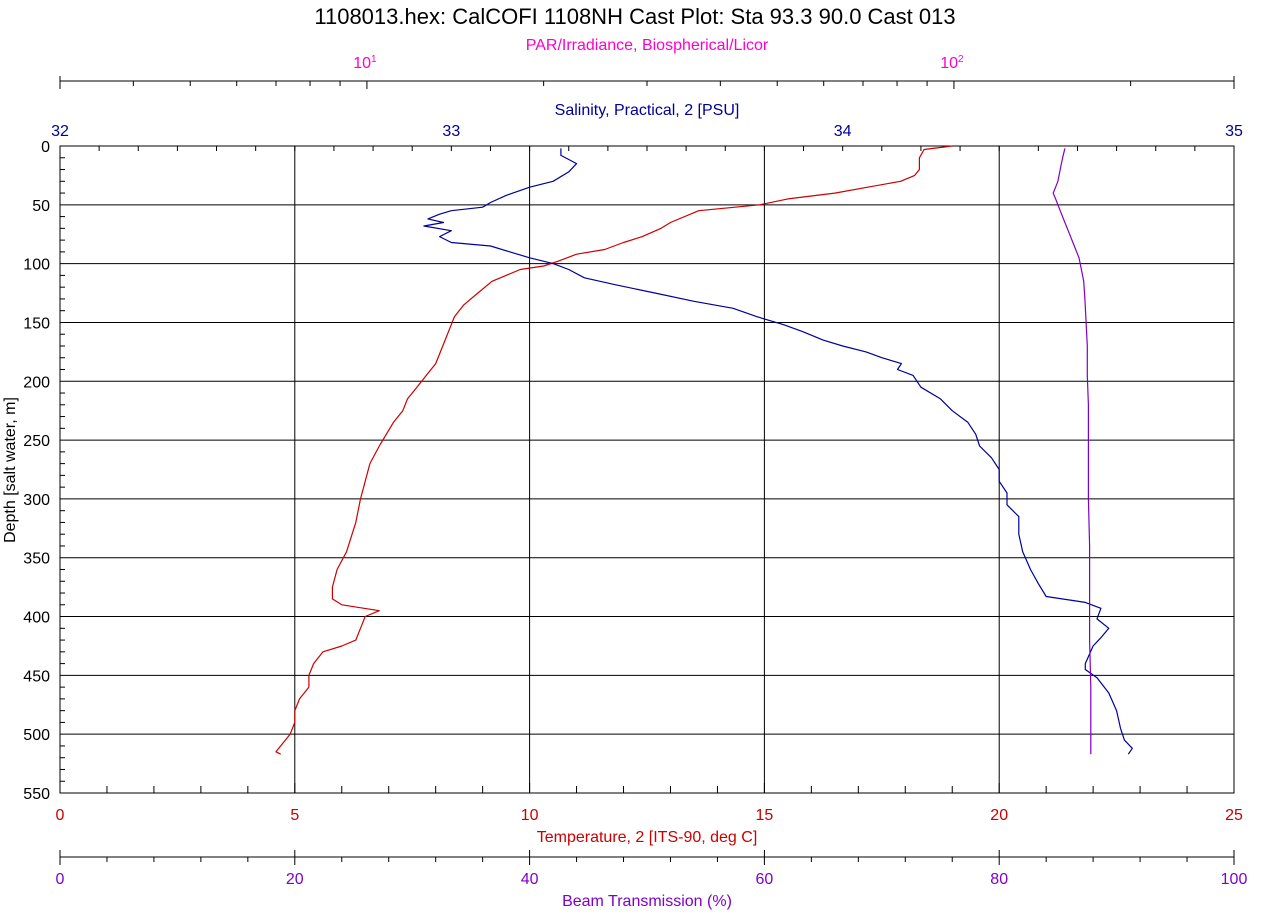 The height and width of the screenshot is (915, 1270). Describe the element at coordinates (10, 470) in the screenshot. I see `depth-axis-title: Depth [salt water, m]` at that location.